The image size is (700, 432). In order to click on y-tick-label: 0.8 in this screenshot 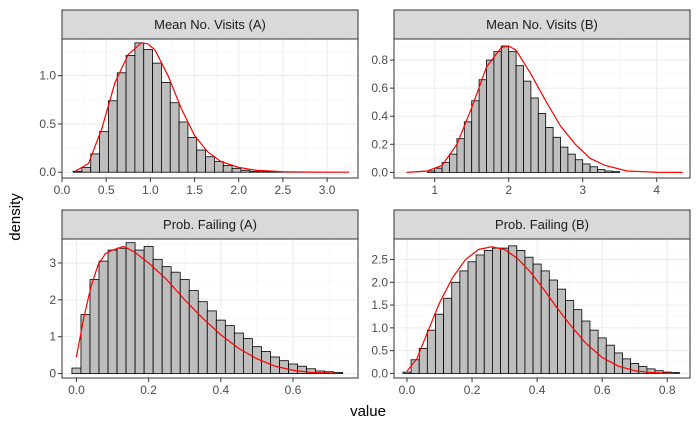, I will do `click(379, 60)`.